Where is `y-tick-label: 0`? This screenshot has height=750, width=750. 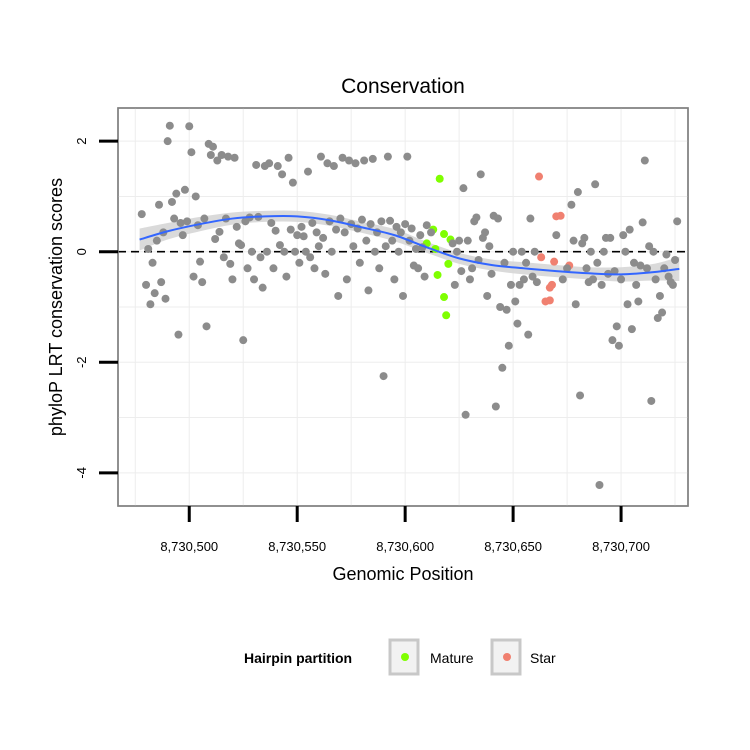
y-tick-label: 0 is located at coordinates (81, 251).